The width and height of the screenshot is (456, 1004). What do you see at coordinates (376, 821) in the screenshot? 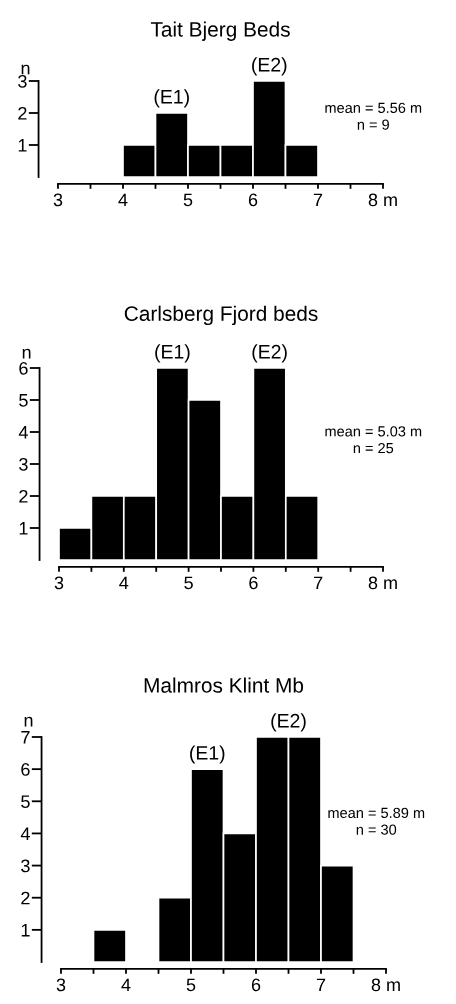
I see `annotation: mean = 5.89 m n = 30` at bounding box center [376, 821].